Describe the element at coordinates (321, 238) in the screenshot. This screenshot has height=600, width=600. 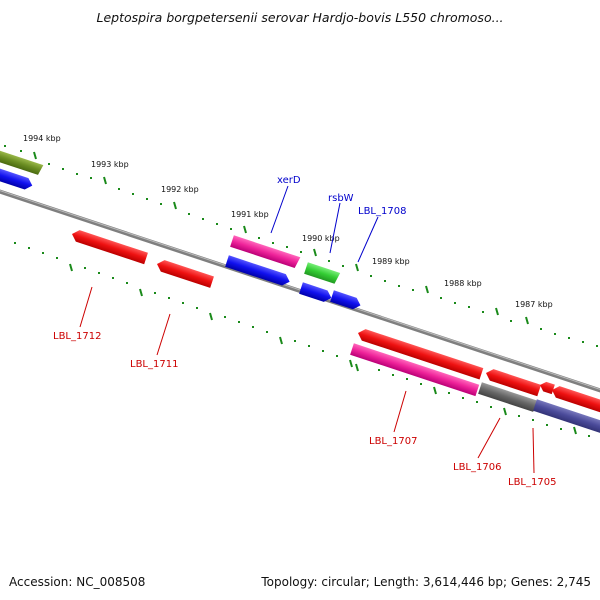
I see `scale-label-1990: 1990 kbp` at that location.